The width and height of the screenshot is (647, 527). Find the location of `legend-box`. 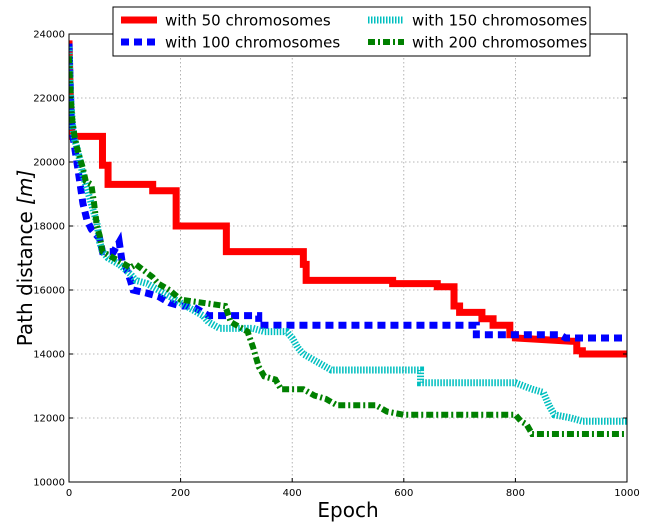

legend-box is located at coordinates (351, 31).